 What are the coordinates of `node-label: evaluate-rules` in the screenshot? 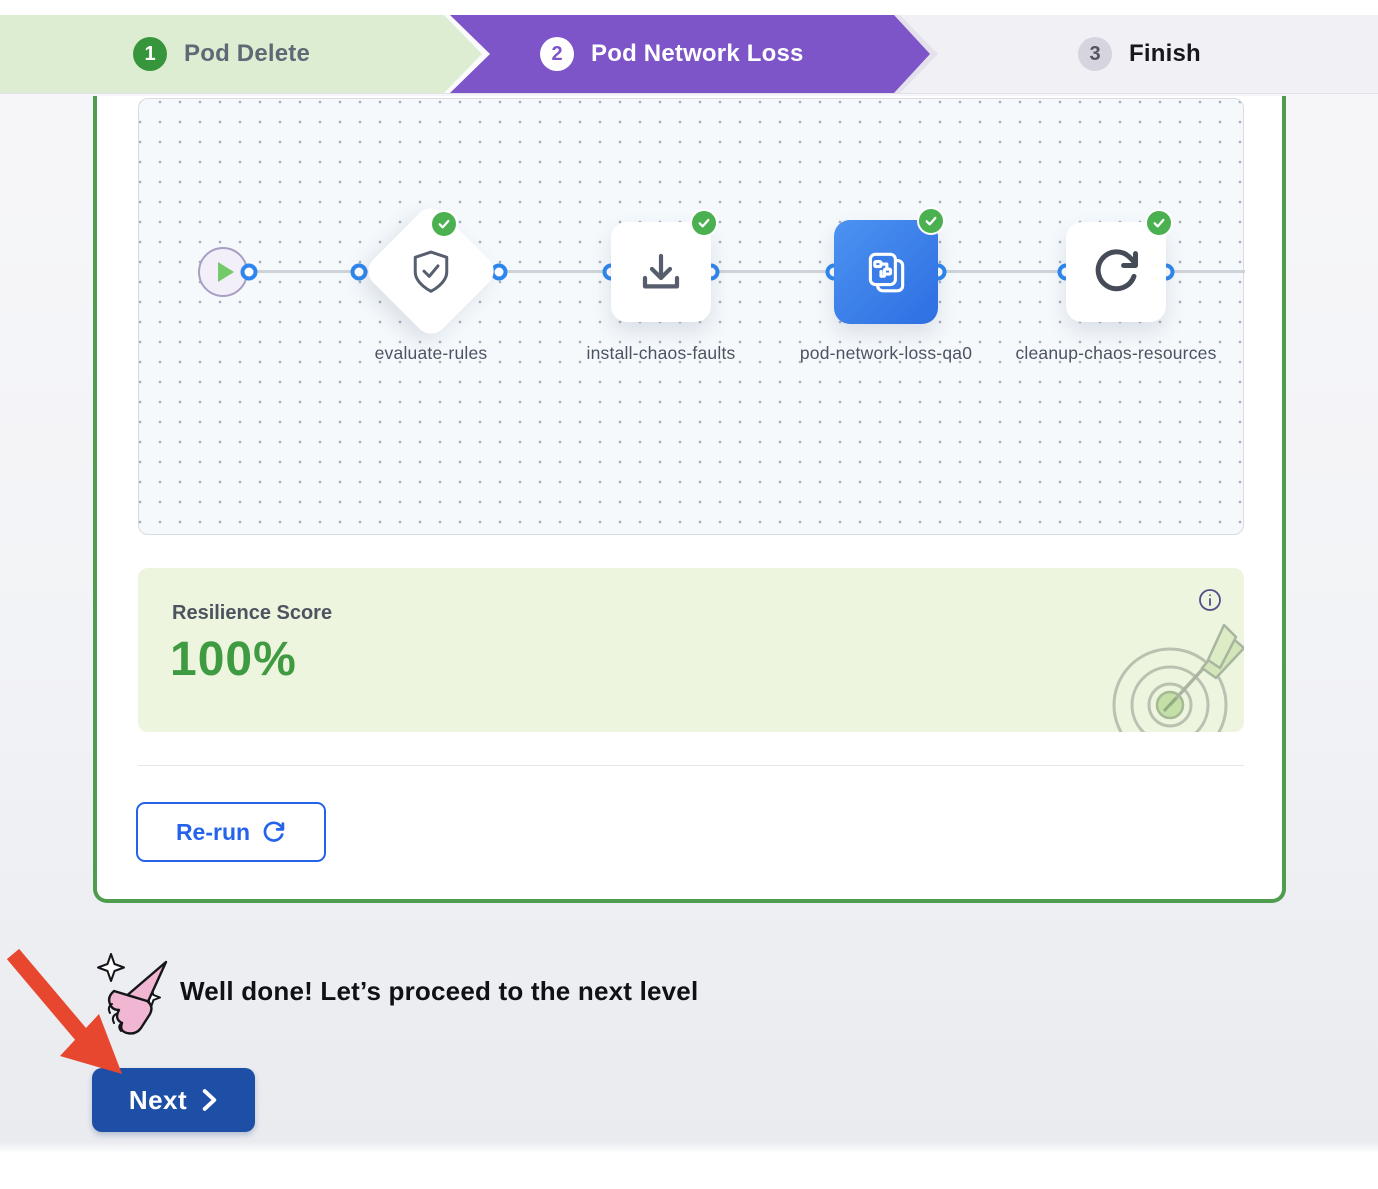 It's located at (431, 353).